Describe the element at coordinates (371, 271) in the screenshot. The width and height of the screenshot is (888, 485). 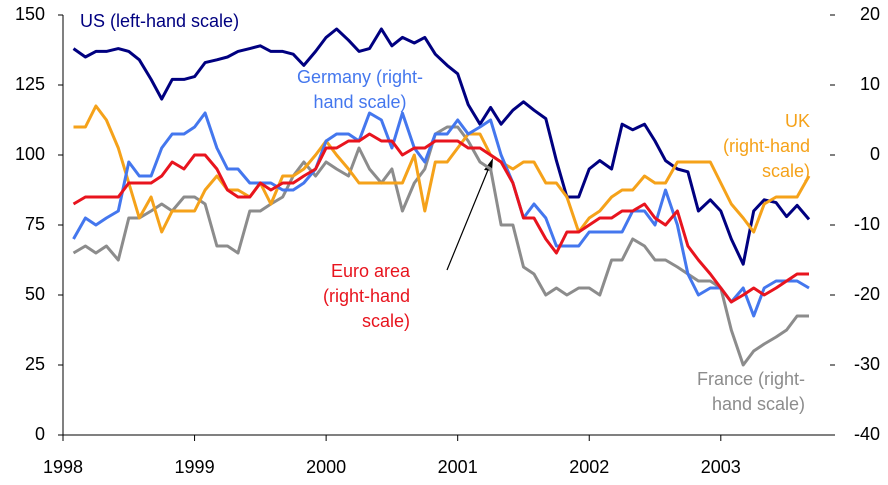
I see `annotation: Euro area` at that location.